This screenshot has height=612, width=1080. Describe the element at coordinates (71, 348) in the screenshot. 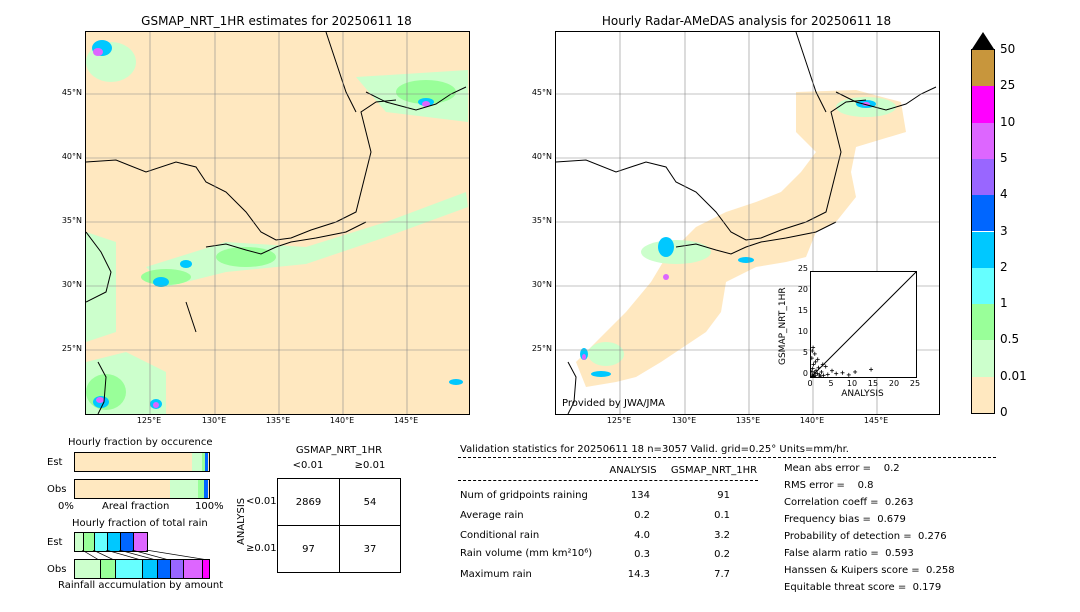

I see `left-lat-25: 25°N` at that location.